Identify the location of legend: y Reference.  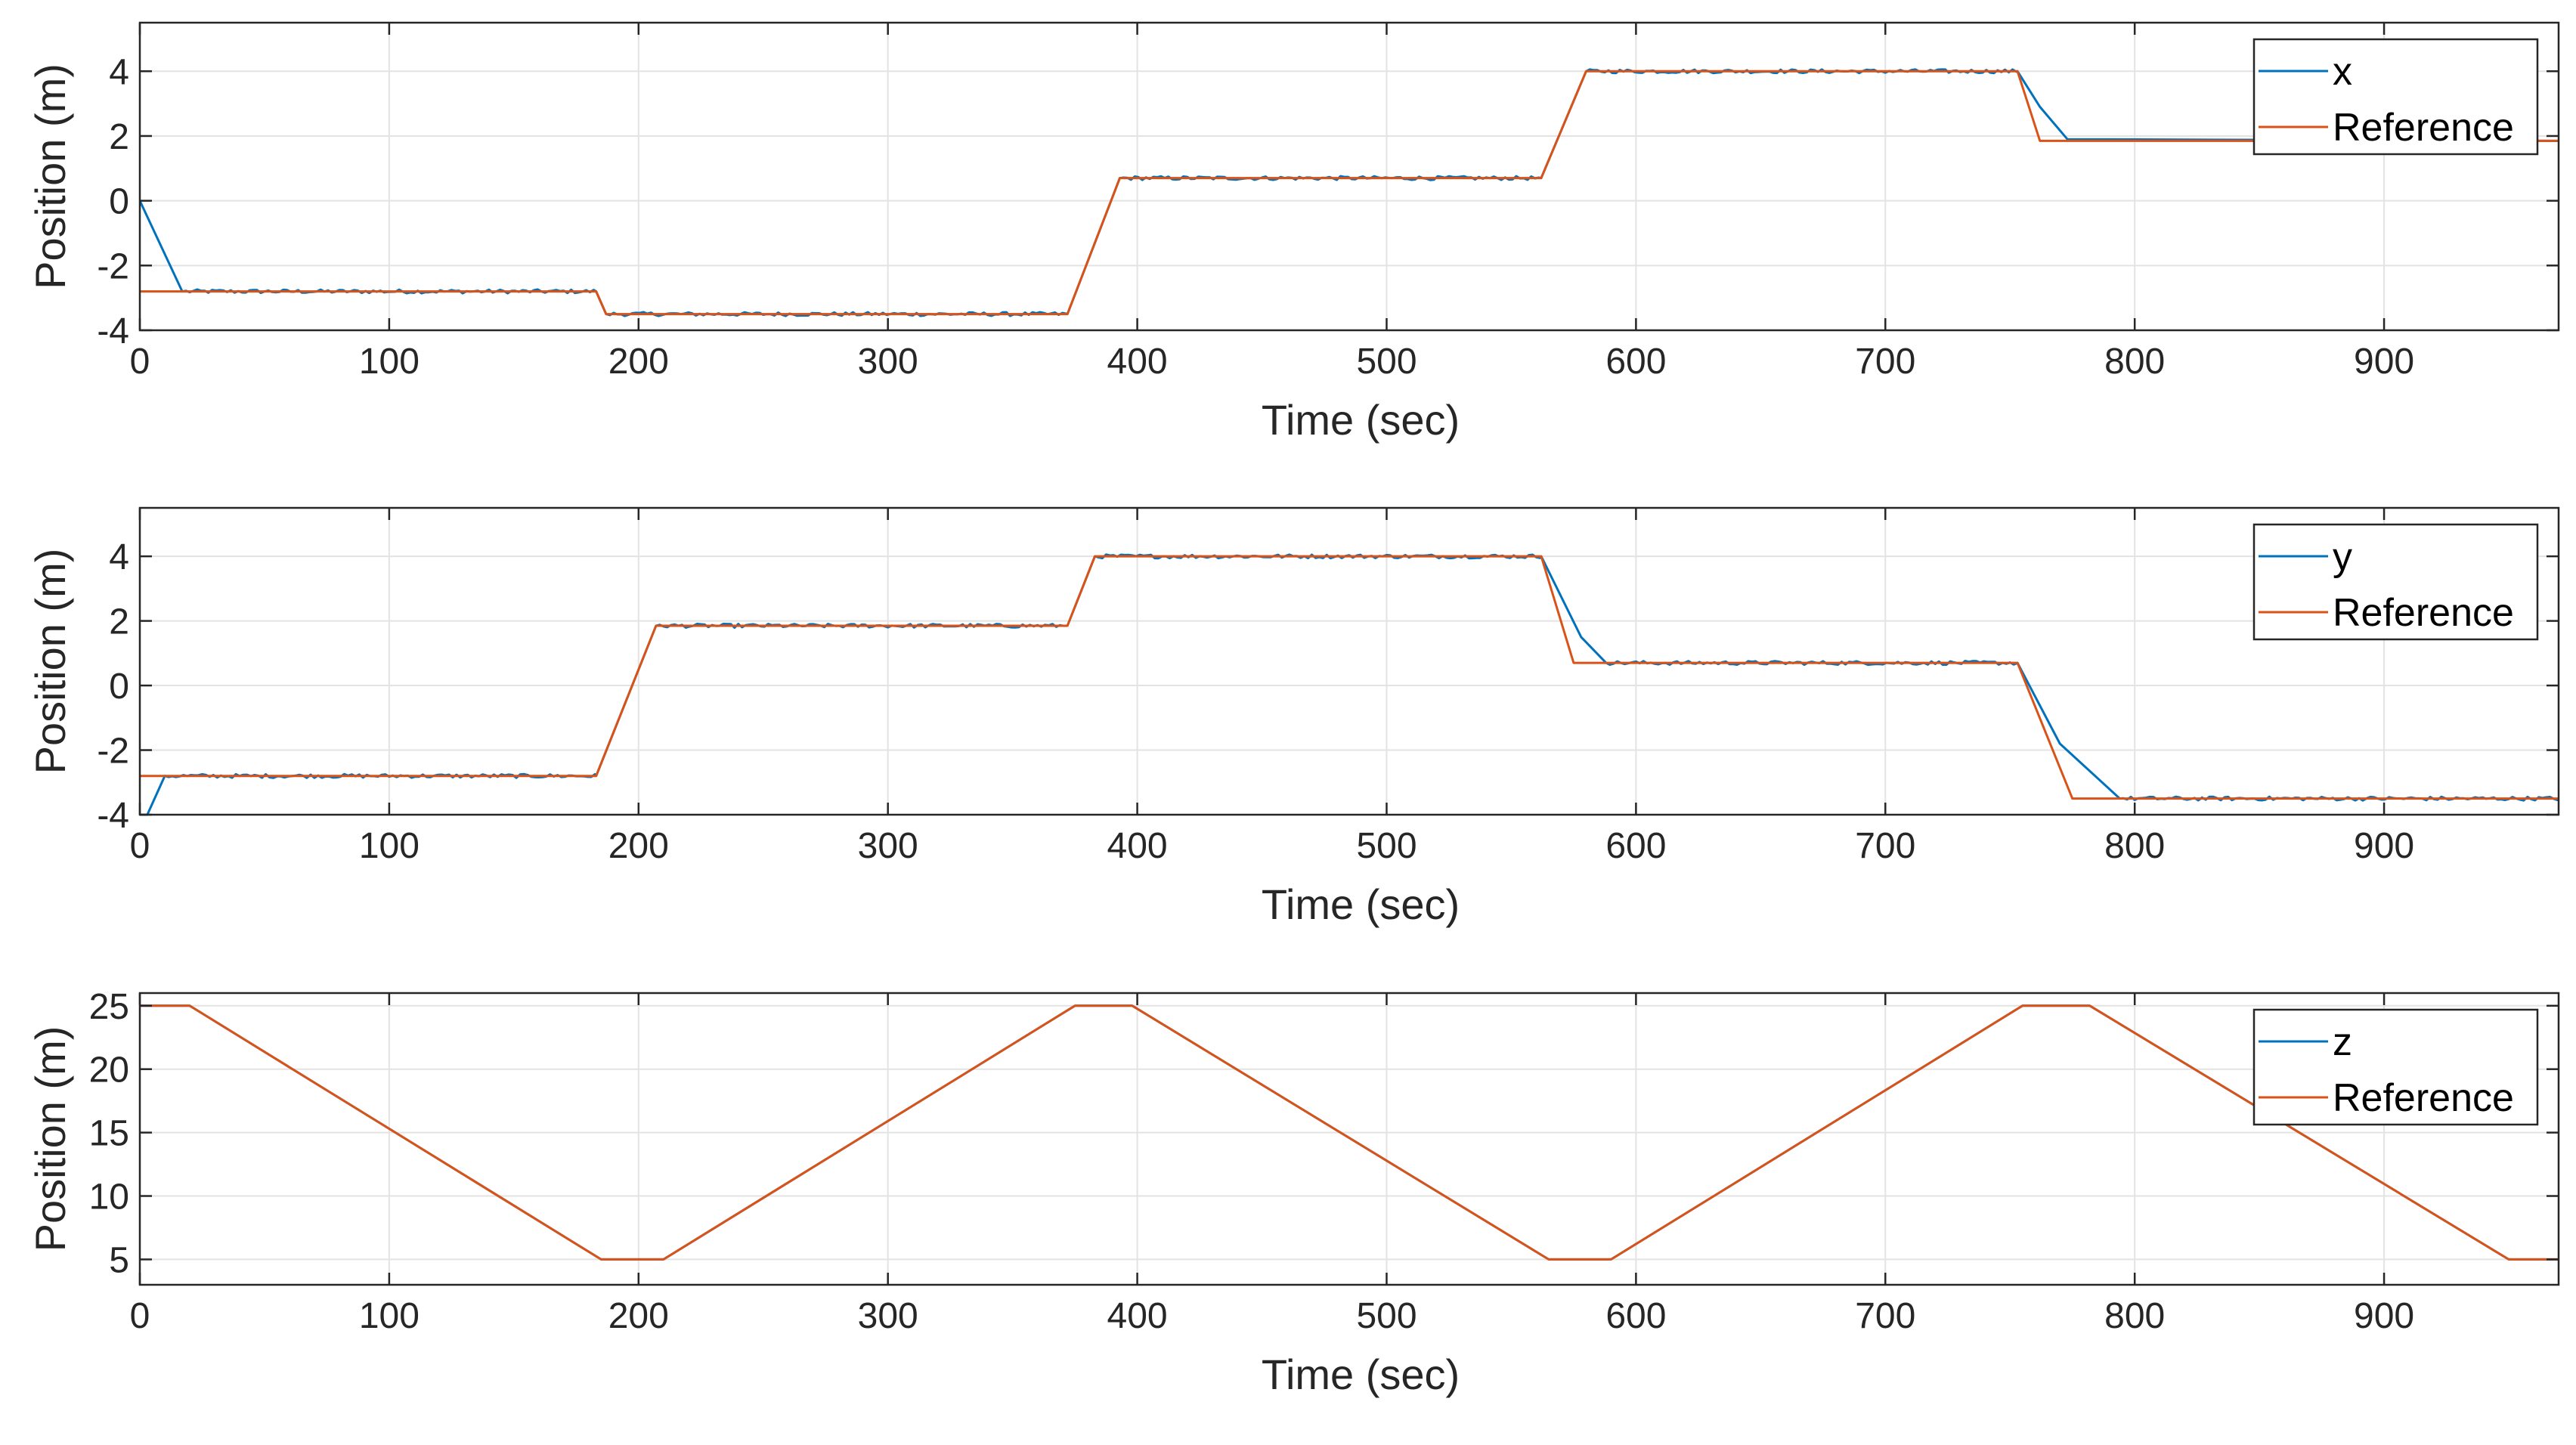
(2395, 582).